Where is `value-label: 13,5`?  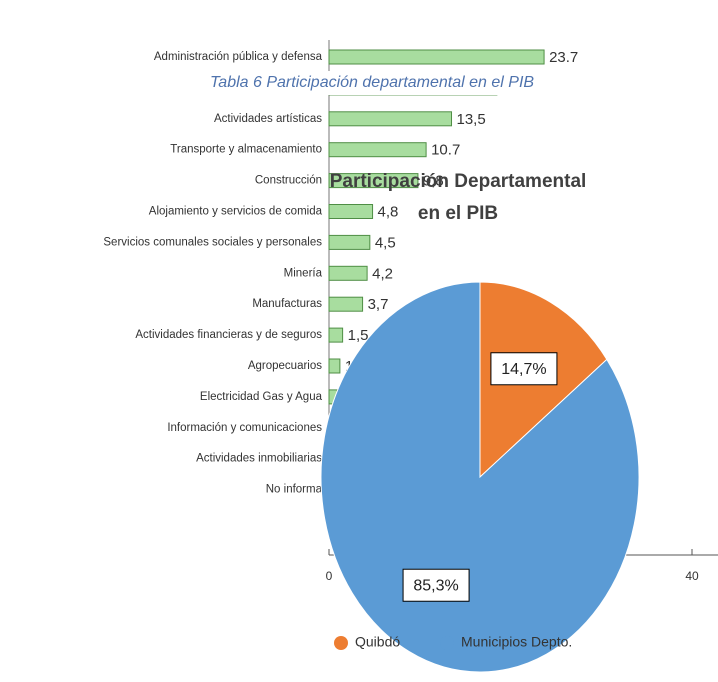
value-label: 13,5 is located at coordinates (471, 119).